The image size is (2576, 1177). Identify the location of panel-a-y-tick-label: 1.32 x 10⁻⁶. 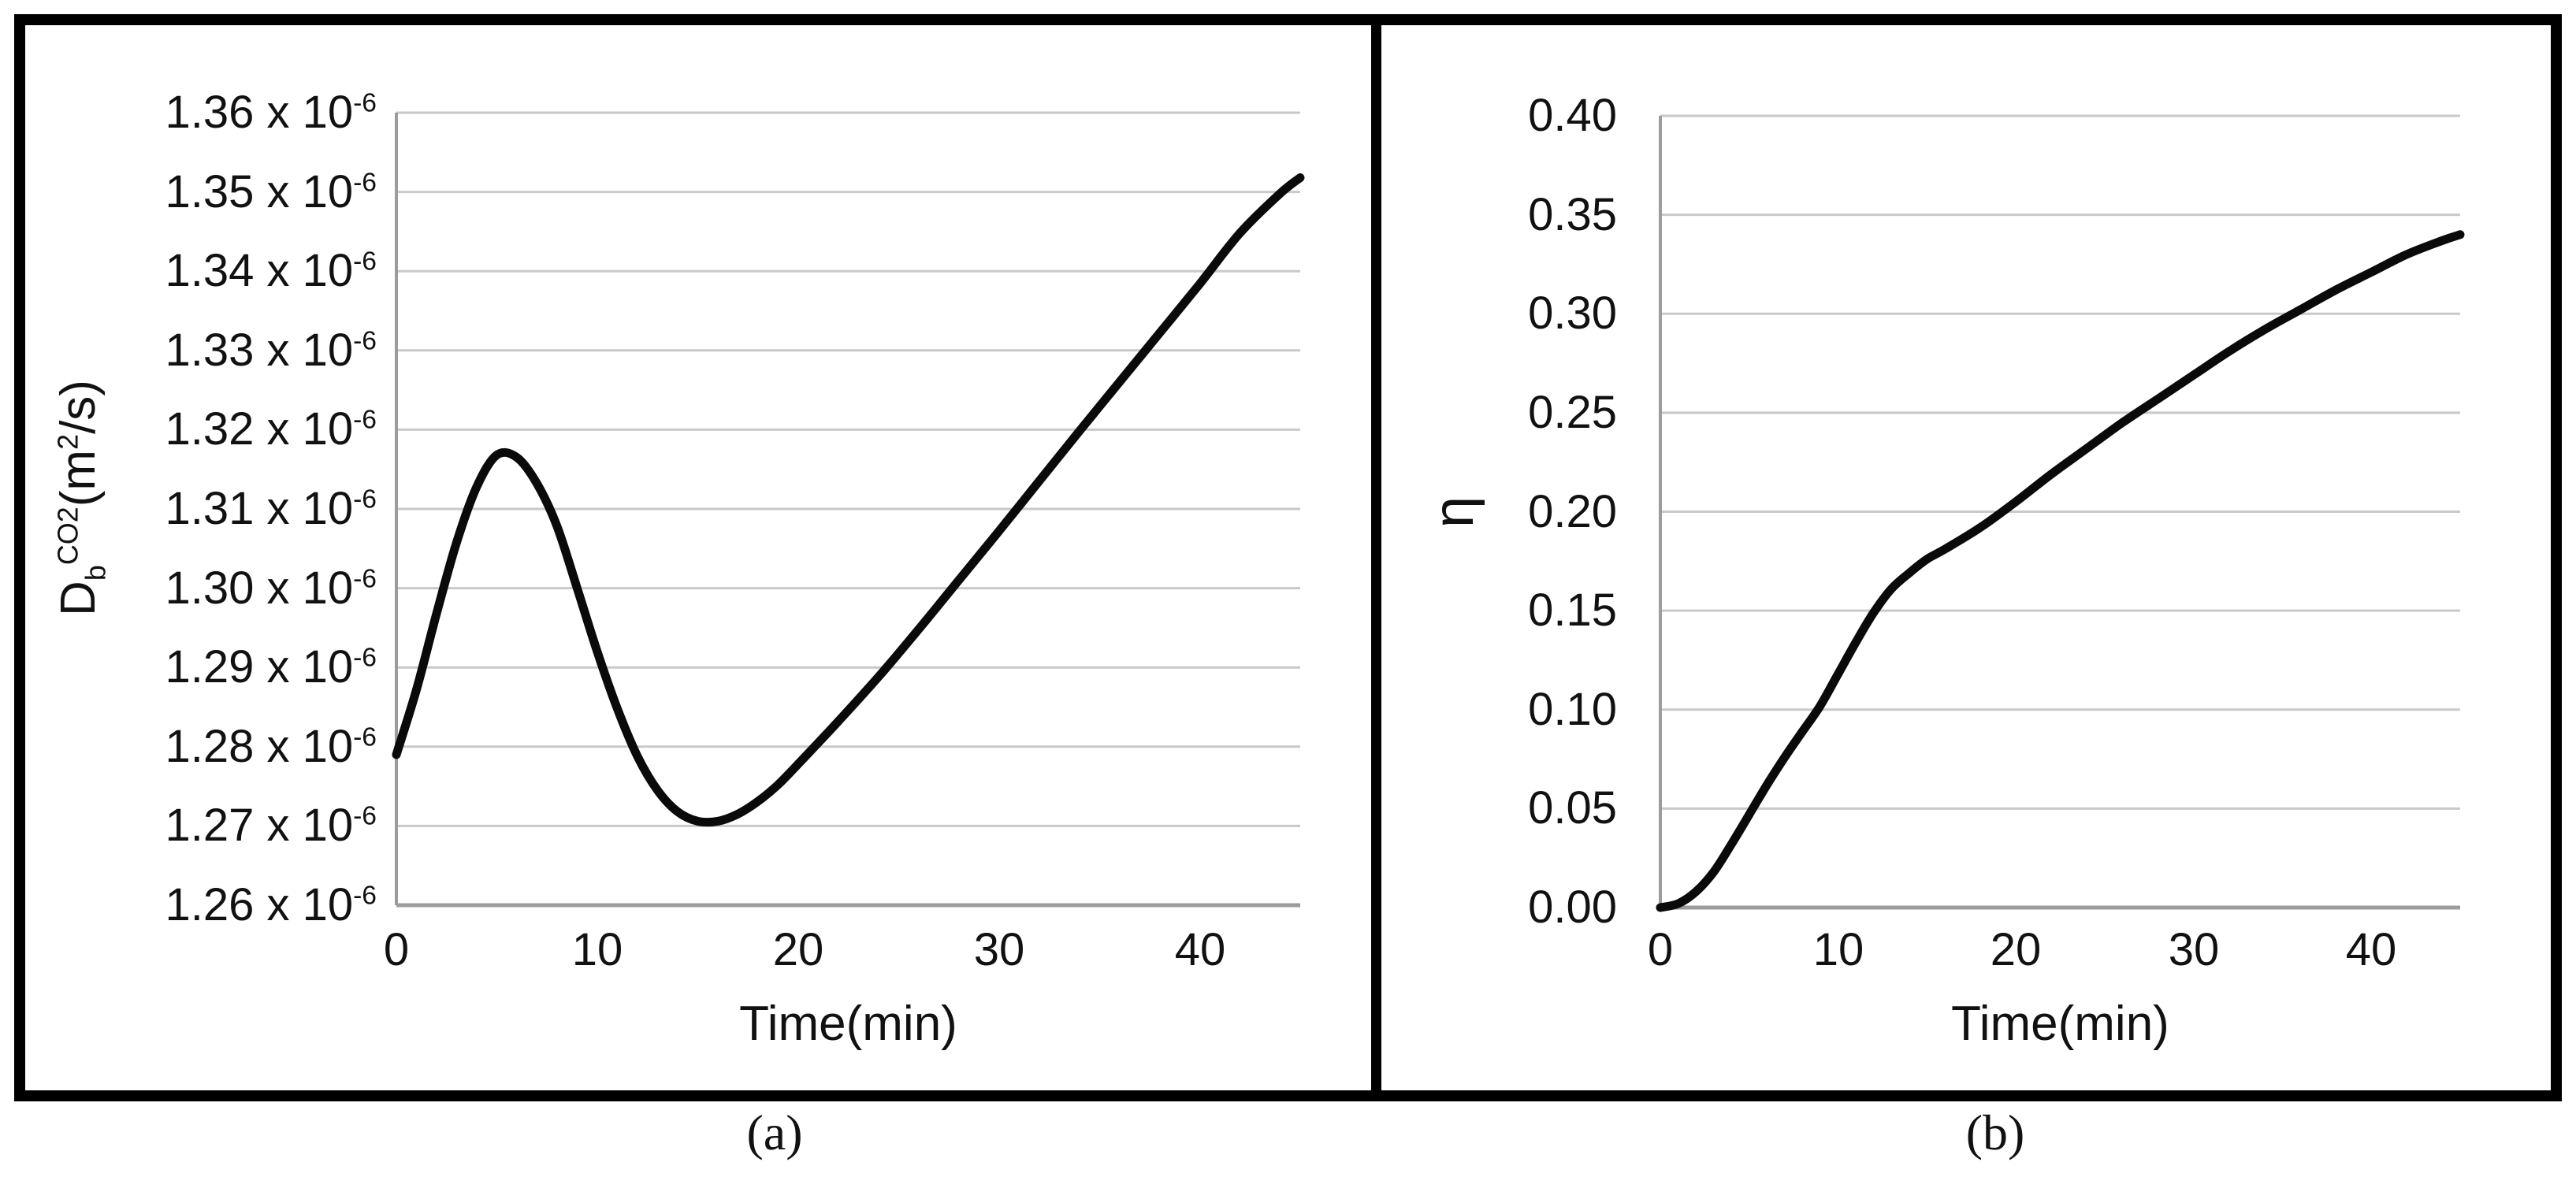
(271, 429).